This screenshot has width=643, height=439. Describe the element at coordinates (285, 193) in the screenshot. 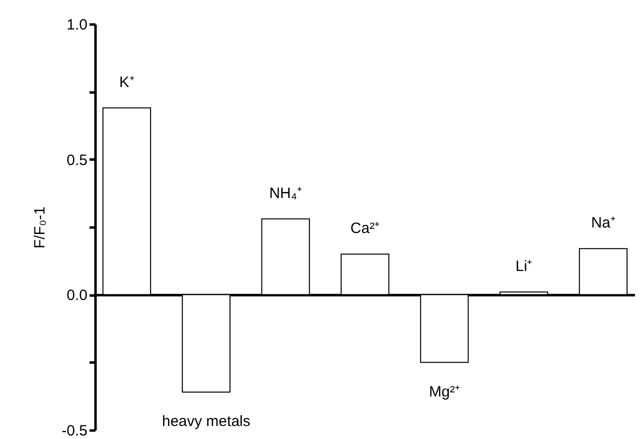

I see `x-tick-label: NH₄⁺` at that location.